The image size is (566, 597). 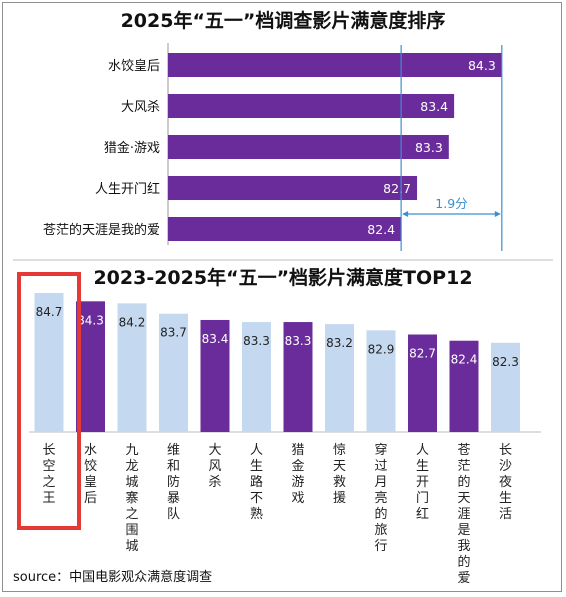 What do you see at coordinates (339, 474) in the screenshot?
I see `category-label: 惊天救援` at bounding box center [339, 474].